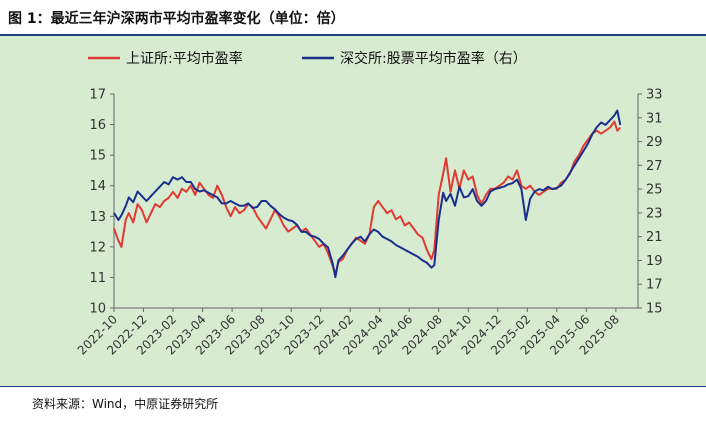 The width and height of the screenshot is (706, 422). I want to click on legend-label-sz: 深交所:股票平均市盈率（右）, so click(433, 58).